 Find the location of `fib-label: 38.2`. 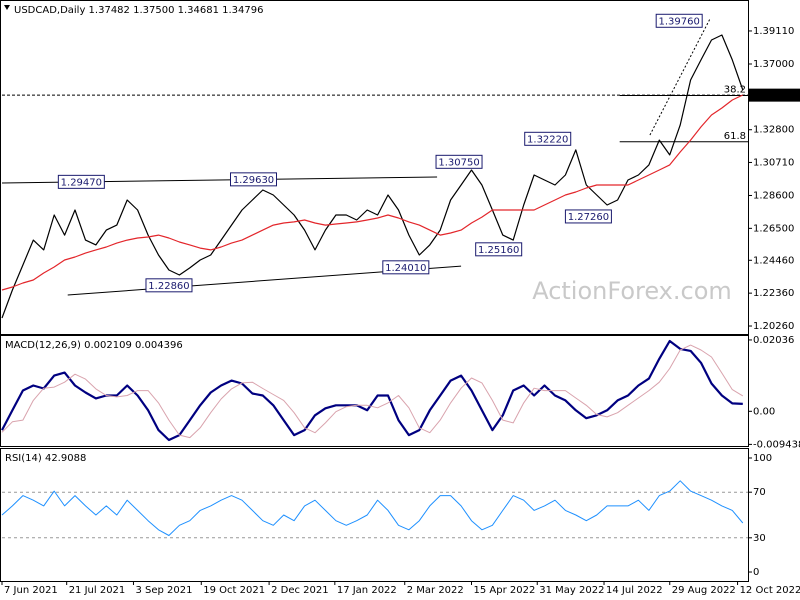

fib-label: 38.2 is located at coordinates (735, 89).